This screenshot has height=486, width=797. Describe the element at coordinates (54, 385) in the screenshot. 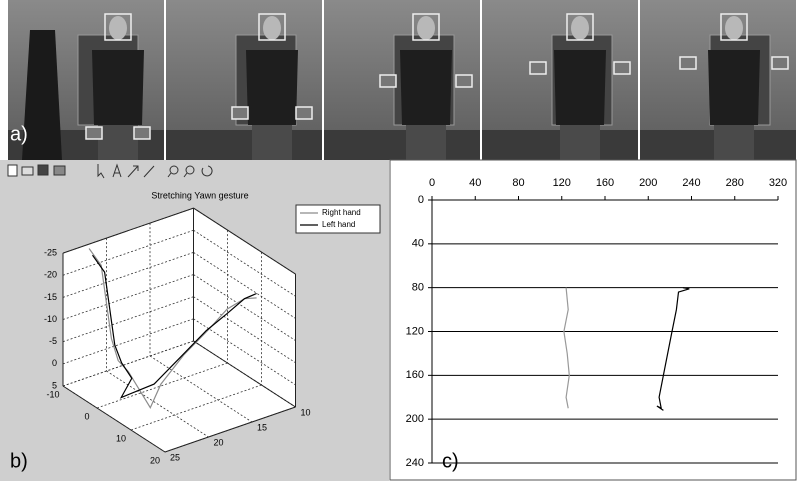

I see `z-tick-label: 5` at that location.